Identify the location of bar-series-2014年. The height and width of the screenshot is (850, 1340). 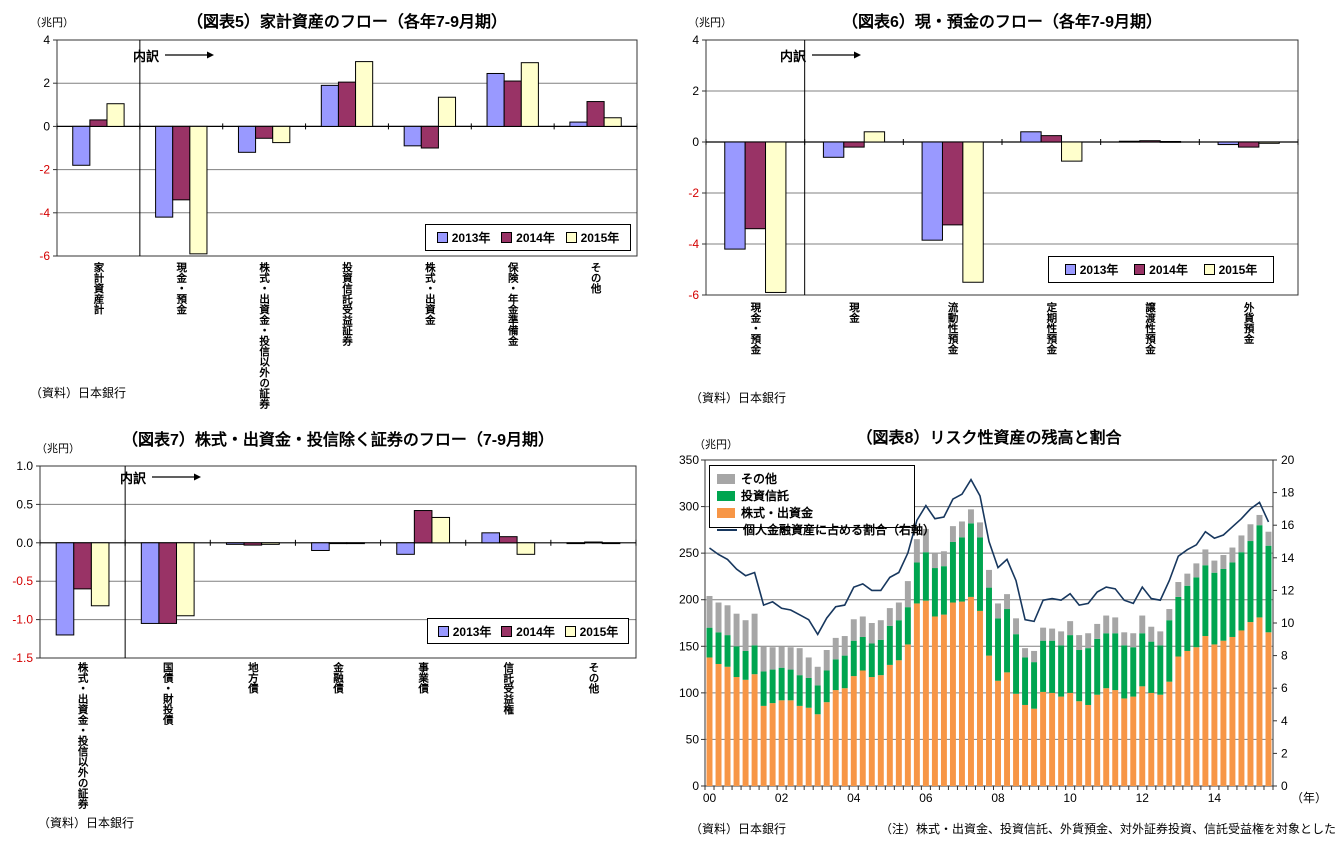
(347, 140).